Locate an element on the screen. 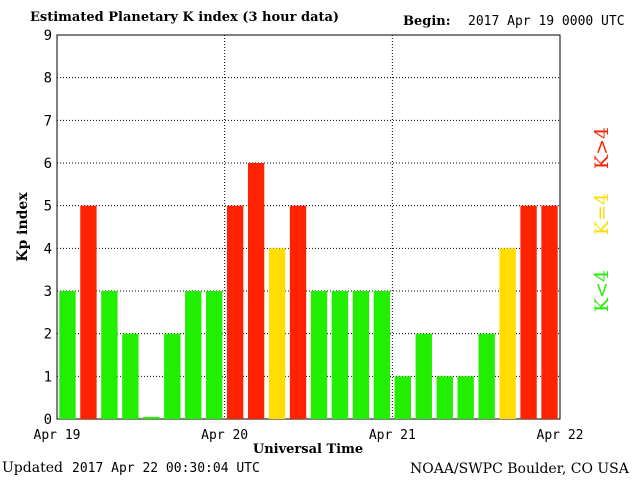  y-tick-label: 1 is located at coordinates (48, 377).